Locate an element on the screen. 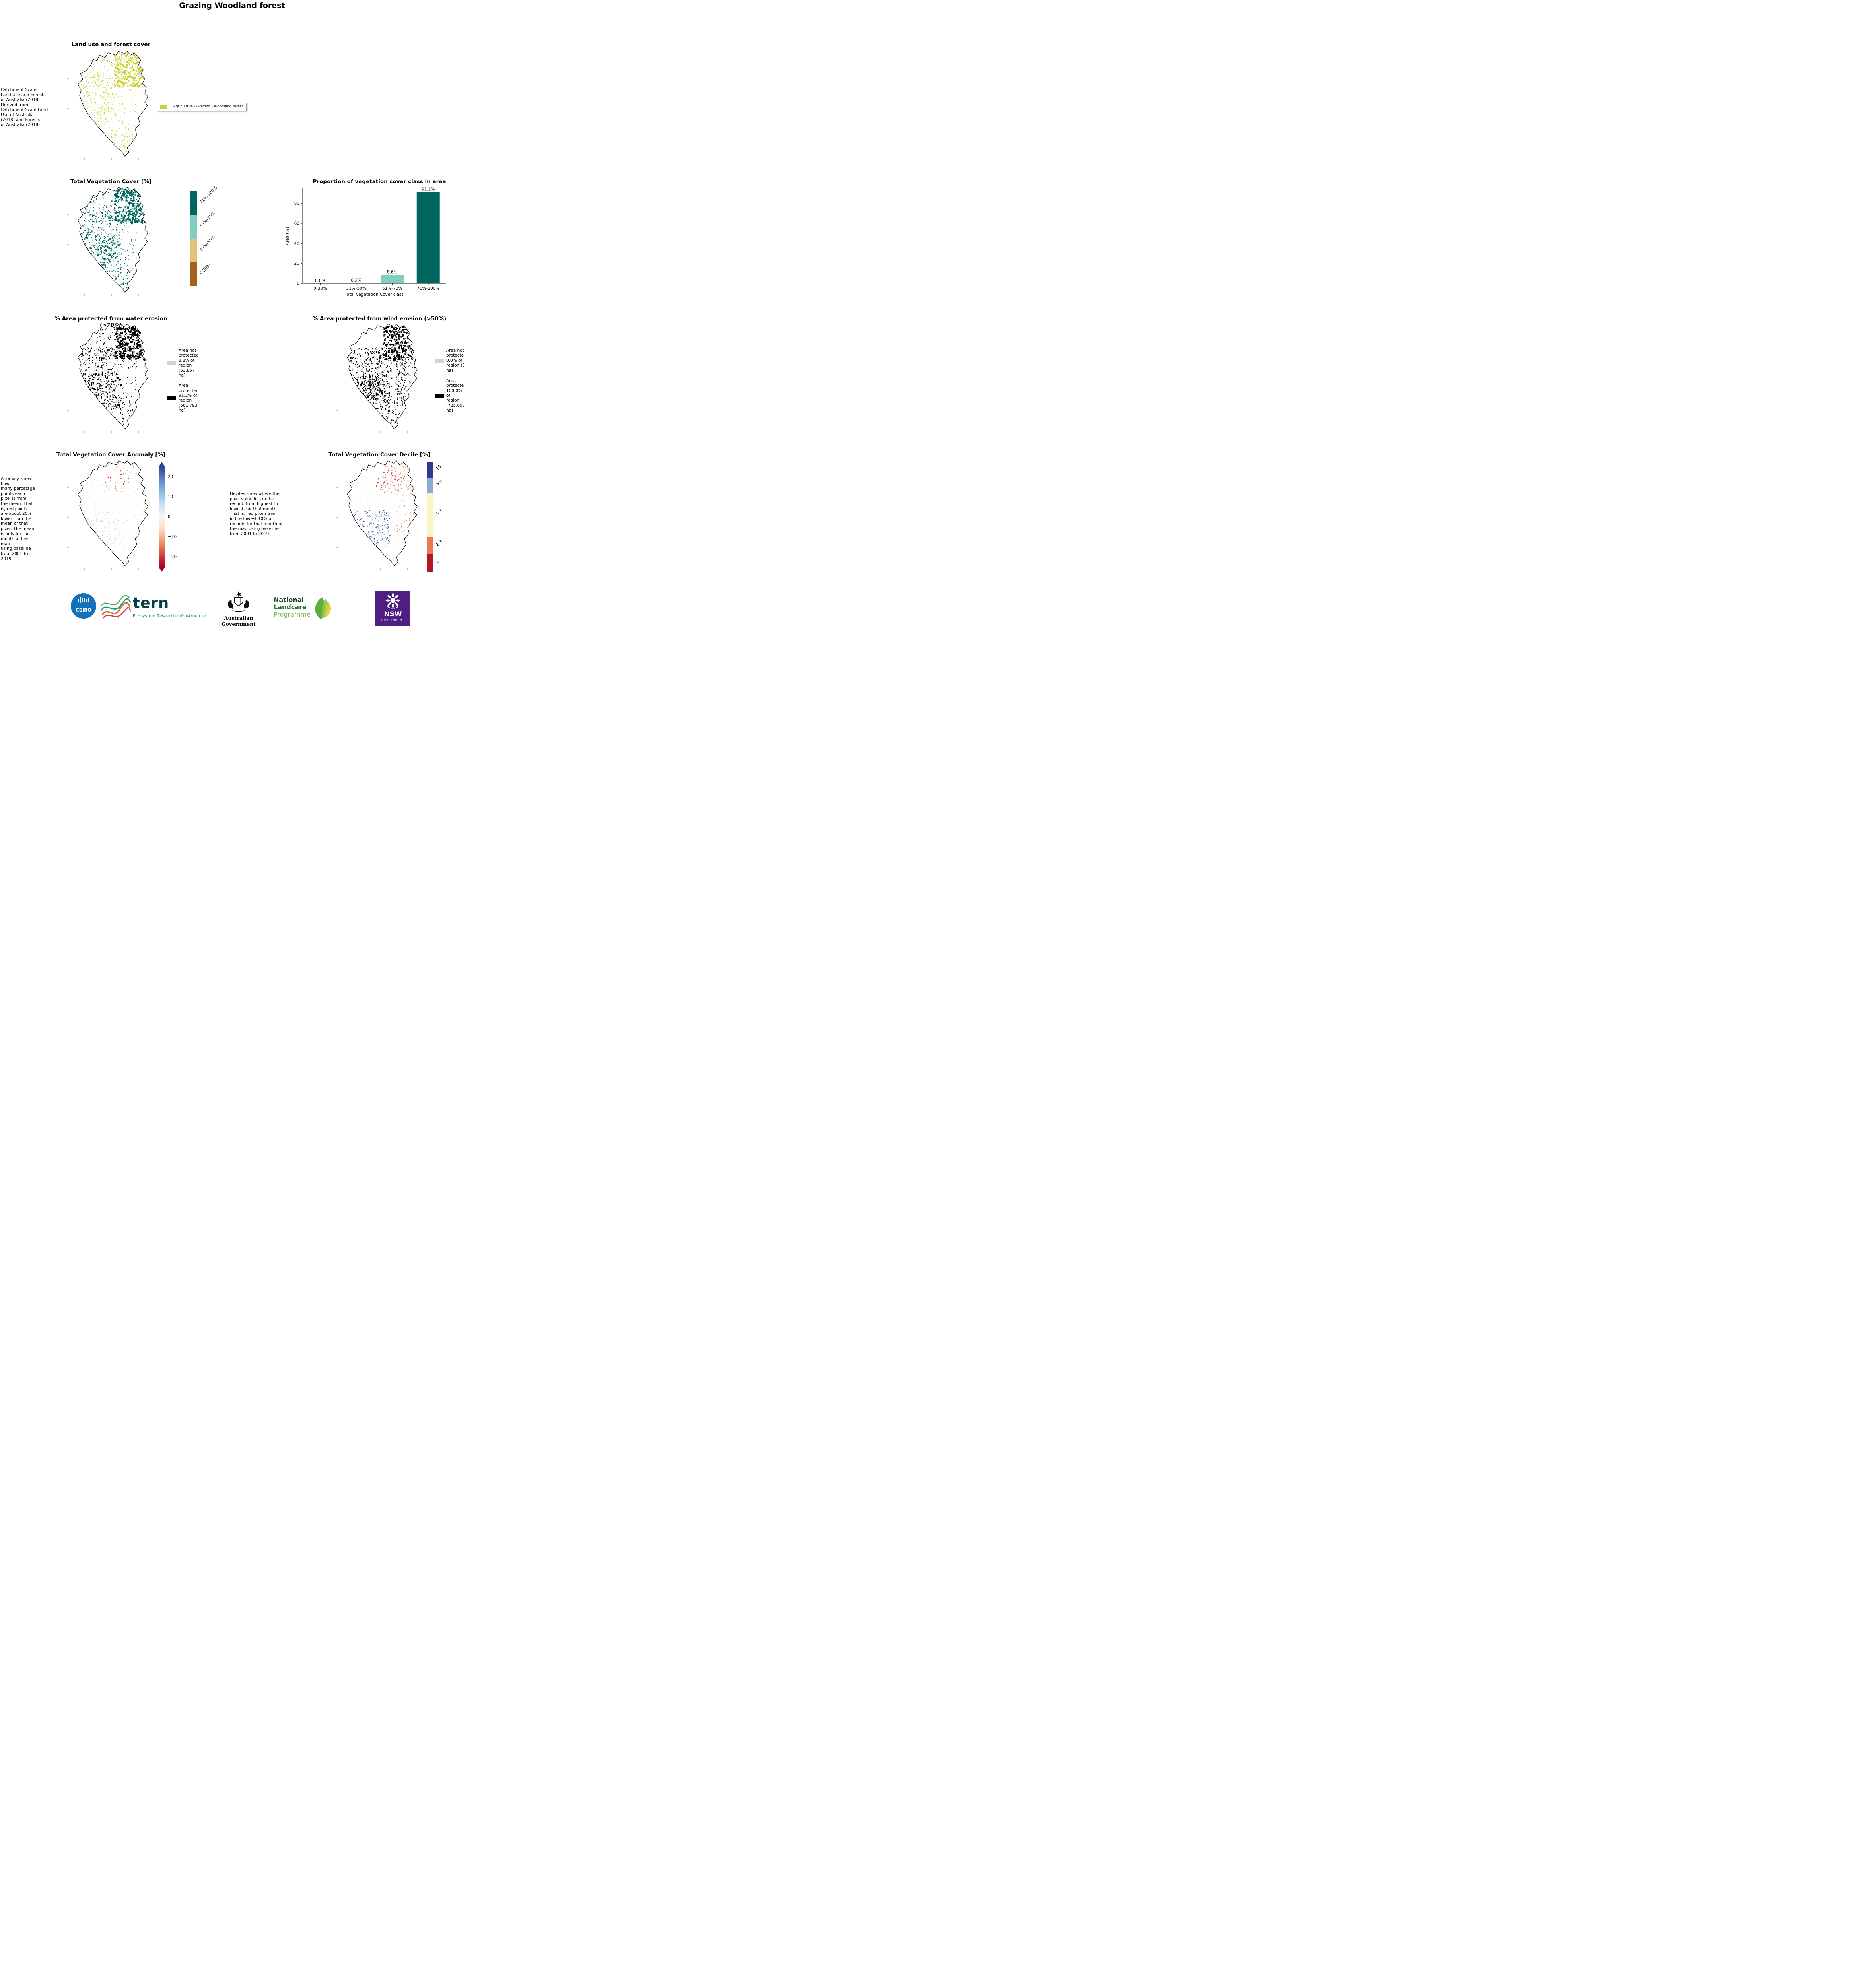 The height and width of the screenshot is (1988, 1856). colorbar-tick-label: 0 is located at coordinates (169, 516).